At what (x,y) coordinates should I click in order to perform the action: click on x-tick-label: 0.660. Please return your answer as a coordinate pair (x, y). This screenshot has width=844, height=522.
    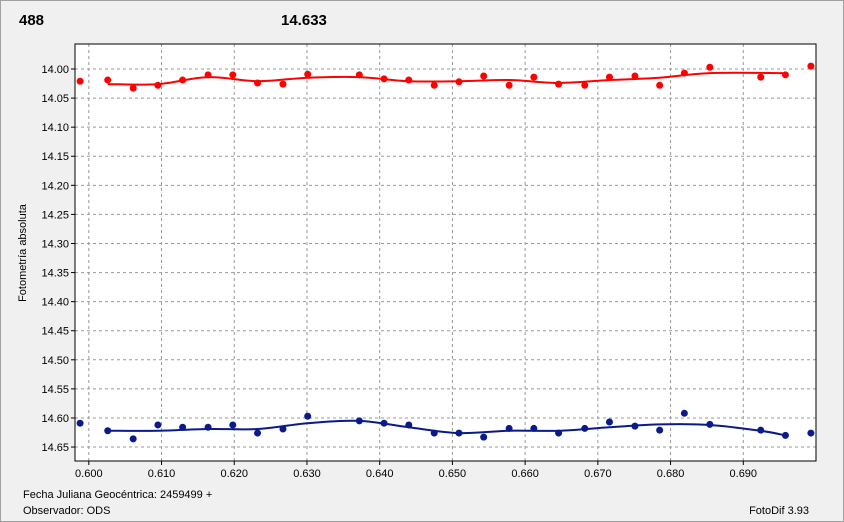
    Looking at the image, I should click on (525, 474).